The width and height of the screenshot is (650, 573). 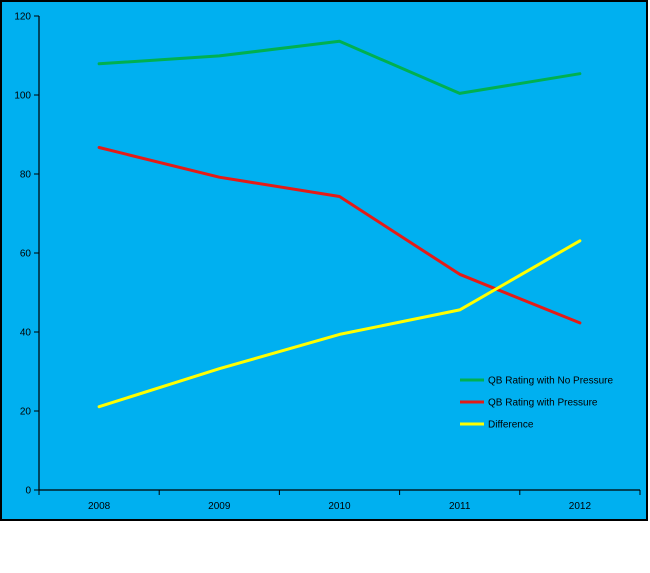 I want to click on y-tick-label: 100, so click(x=22, y=96).